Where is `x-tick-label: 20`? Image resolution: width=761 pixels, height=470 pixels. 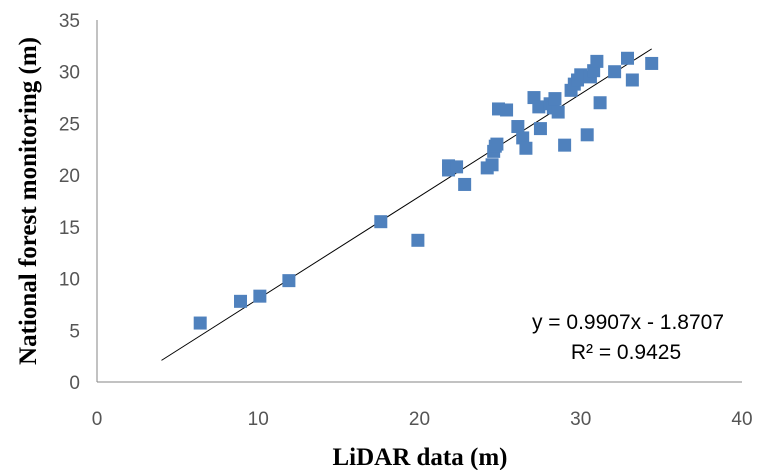
x-tick-label: 20 is located at coordinates (419, 419).